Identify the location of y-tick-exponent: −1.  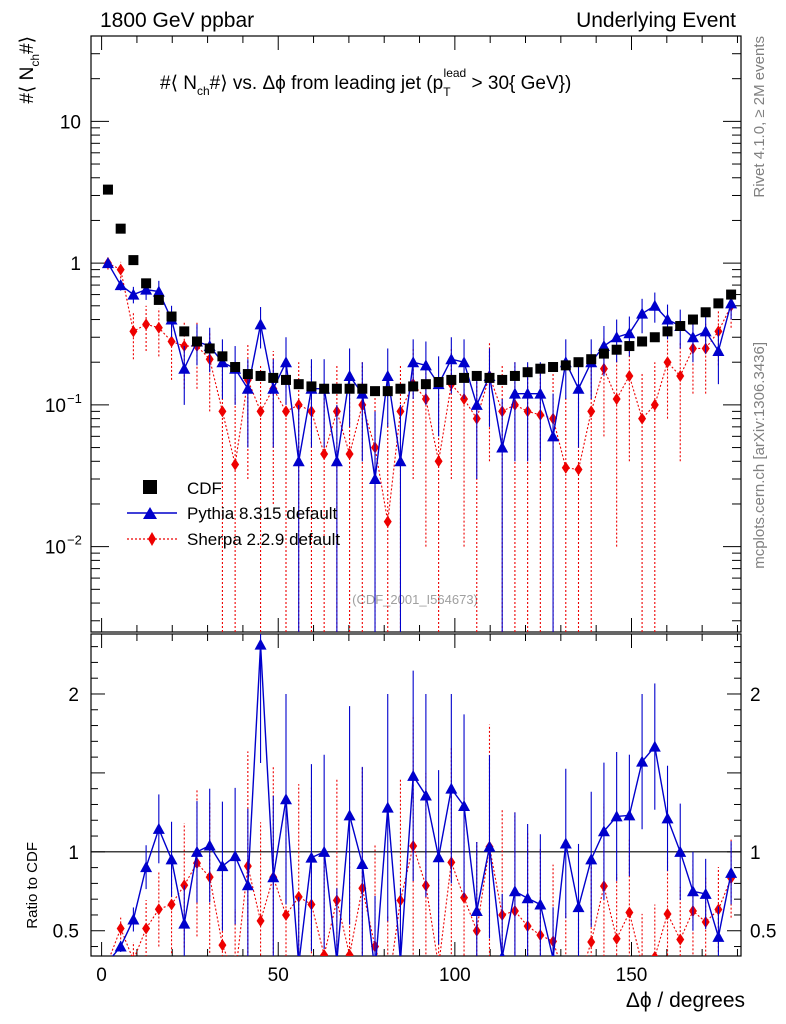
(74, 398).